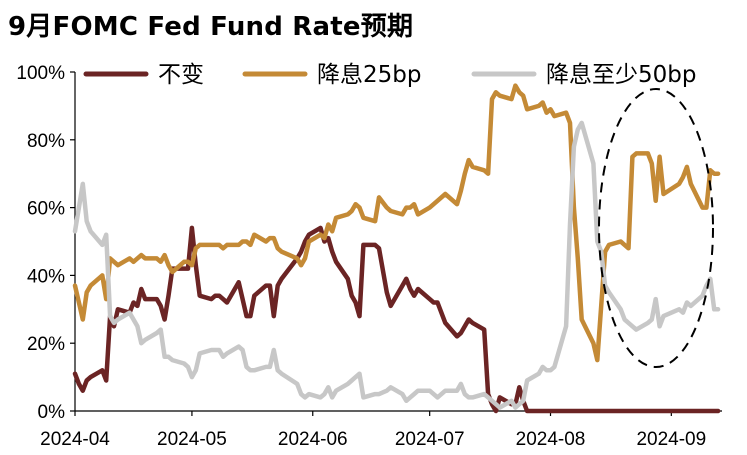  I want to click on x-tick-label: 2024-08, so click(551, 439).